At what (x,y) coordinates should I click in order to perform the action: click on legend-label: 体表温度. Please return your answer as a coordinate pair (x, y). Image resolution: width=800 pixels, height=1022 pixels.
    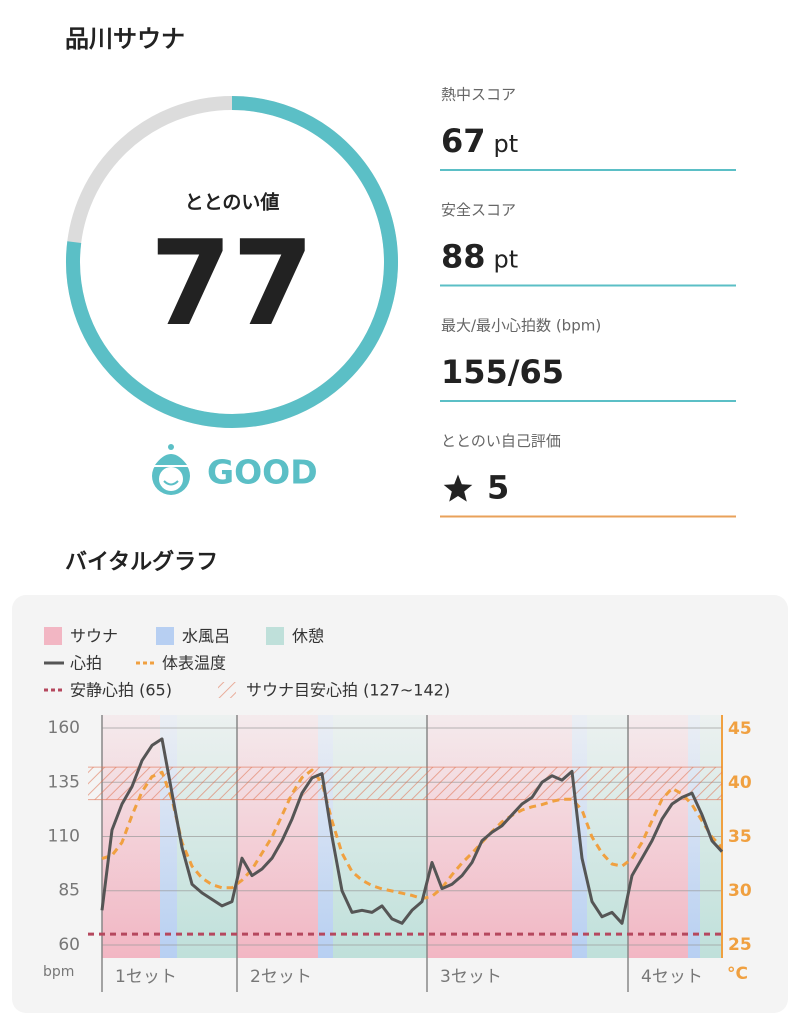
    Looking at the image, I should click on (194, 663).